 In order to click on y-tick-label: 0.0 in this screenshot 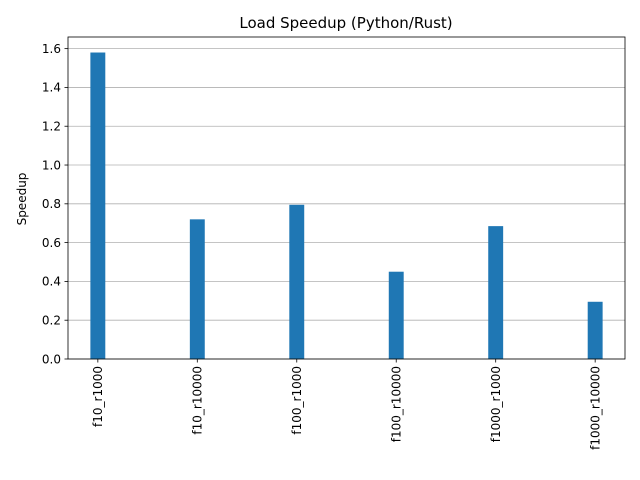, I will do `click(51, 359)`.